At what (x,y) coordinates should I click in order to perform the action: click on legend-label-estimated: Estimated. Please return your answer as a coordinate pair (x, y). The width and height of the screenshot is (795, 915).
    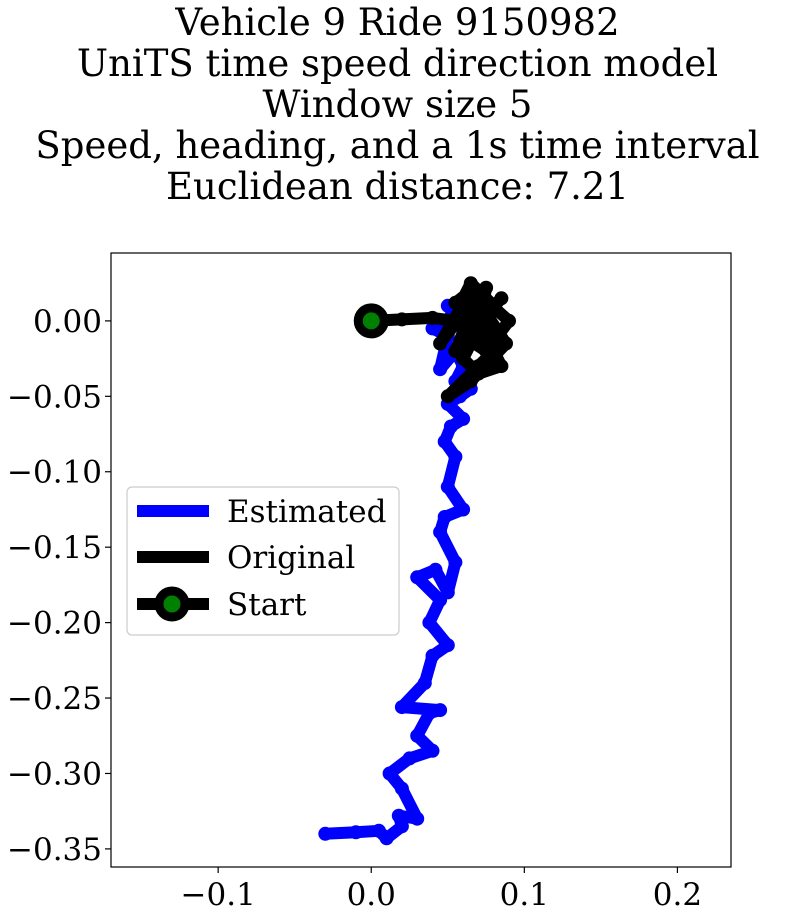
    Looking at the image, I should click on (306, 512).